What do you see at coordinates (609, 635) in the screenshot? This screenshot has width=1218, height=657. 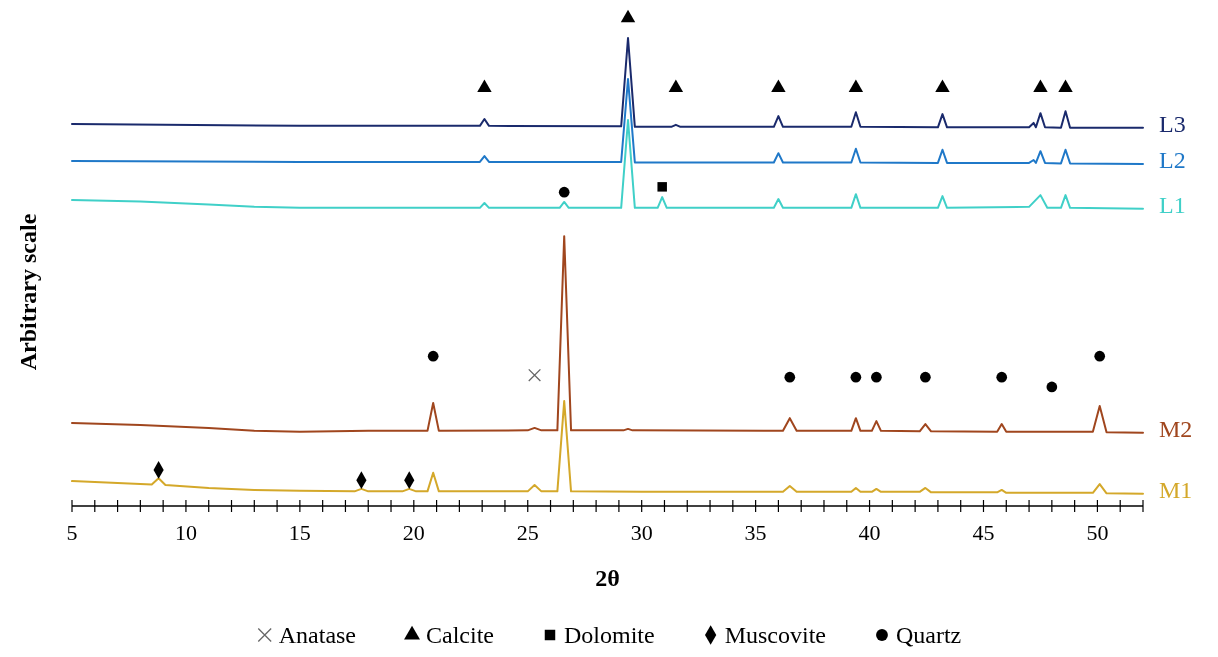 I see `legend-label: Dolomite` at bounding box center [609, 635].